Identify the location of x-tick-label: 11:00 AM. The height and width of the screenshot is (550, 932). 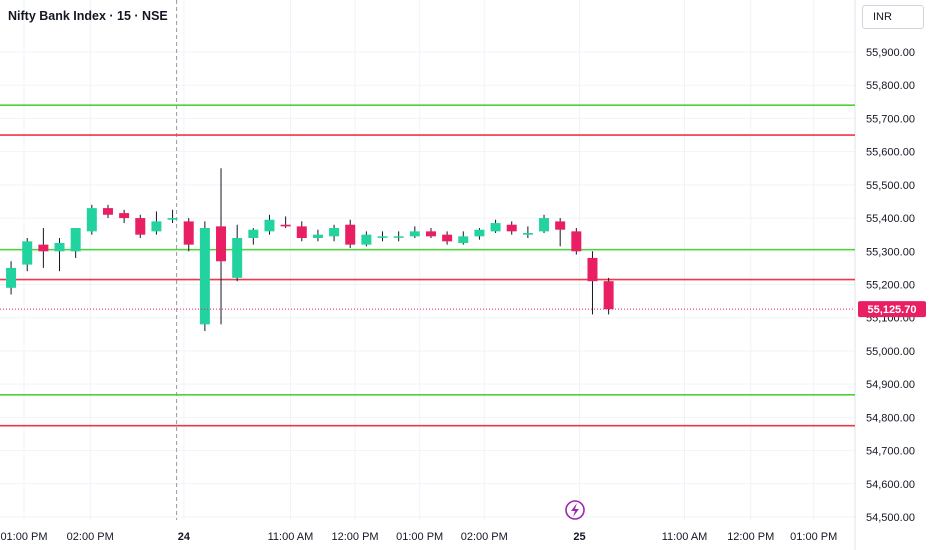
(291, 537).